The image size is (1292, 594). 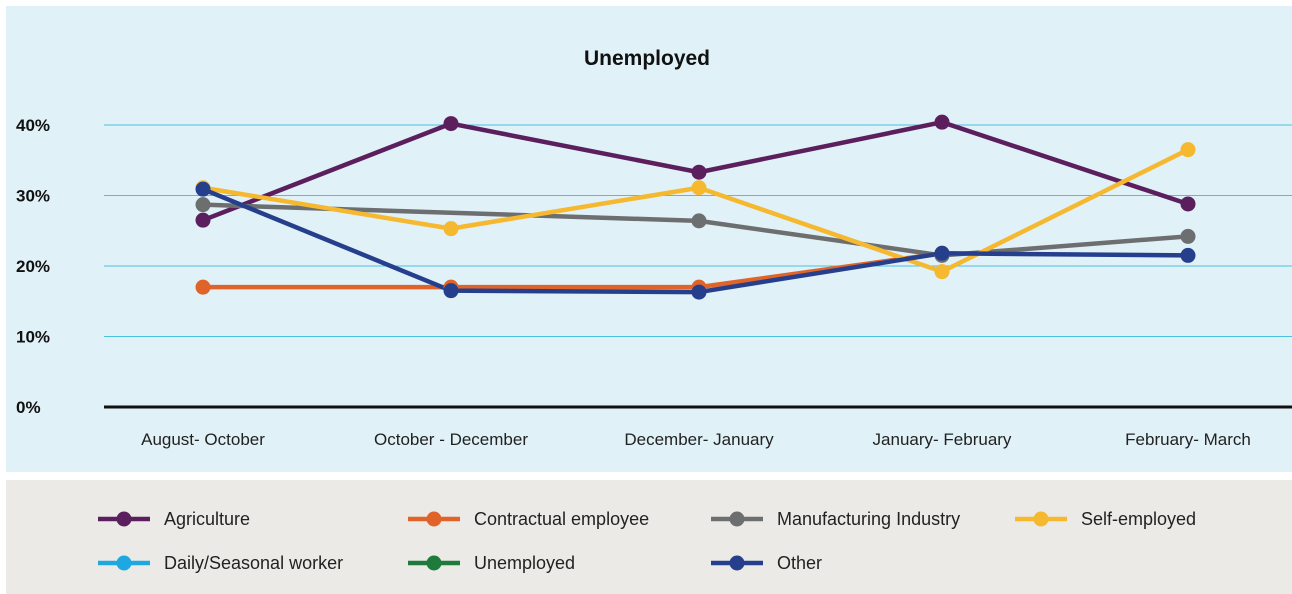 I want to click on y-tick-label: 0%, so click(x=28, y=407).